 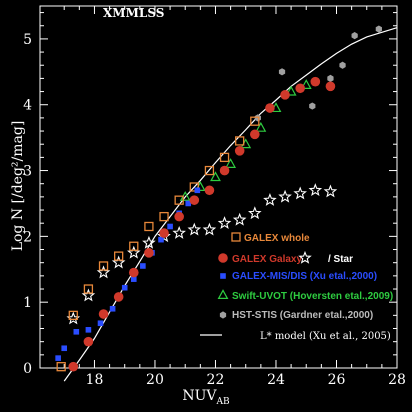 What do you see at coordinates (340, 259) in the screenshot?
I see `legend-label: / Star` at bounding box center [340, 259].